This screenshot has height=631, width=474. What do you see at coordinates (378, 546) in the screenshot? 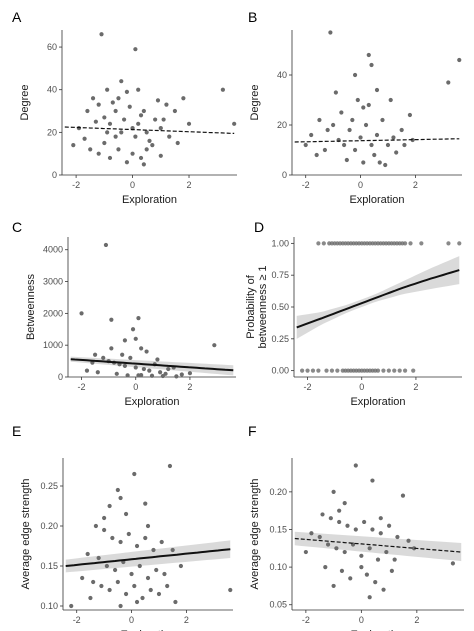
I see `confidence-band` at bounding box center [378, 546].